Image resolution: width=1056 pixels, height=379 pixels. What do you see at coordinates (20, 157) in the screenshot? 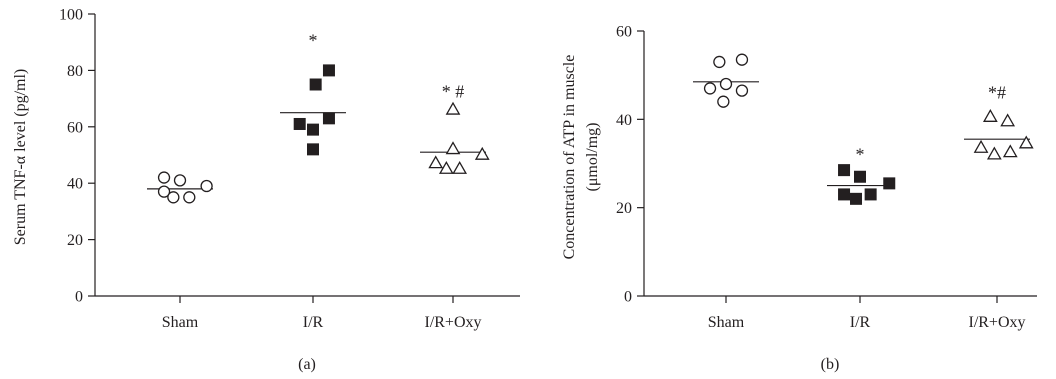
I see `panel-a-y-axis-title: Serum TNF-α level (pg/ml)` at bounding box center [20, 157].